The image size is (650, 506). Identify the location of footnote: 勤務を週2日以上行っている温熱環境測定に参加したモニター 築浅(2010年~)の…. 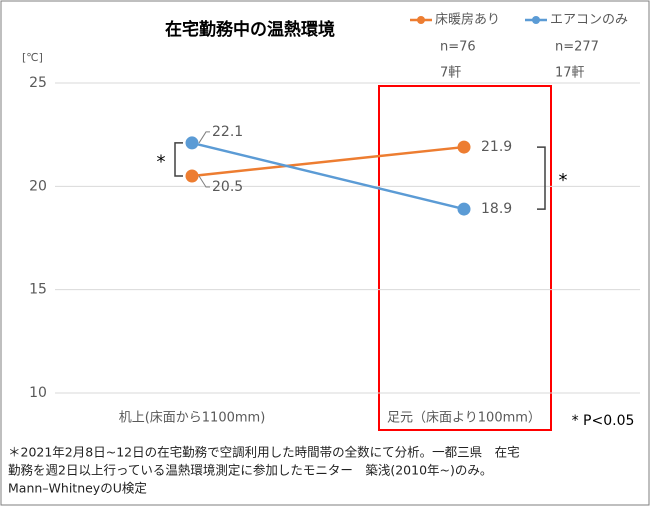
(250, 470).